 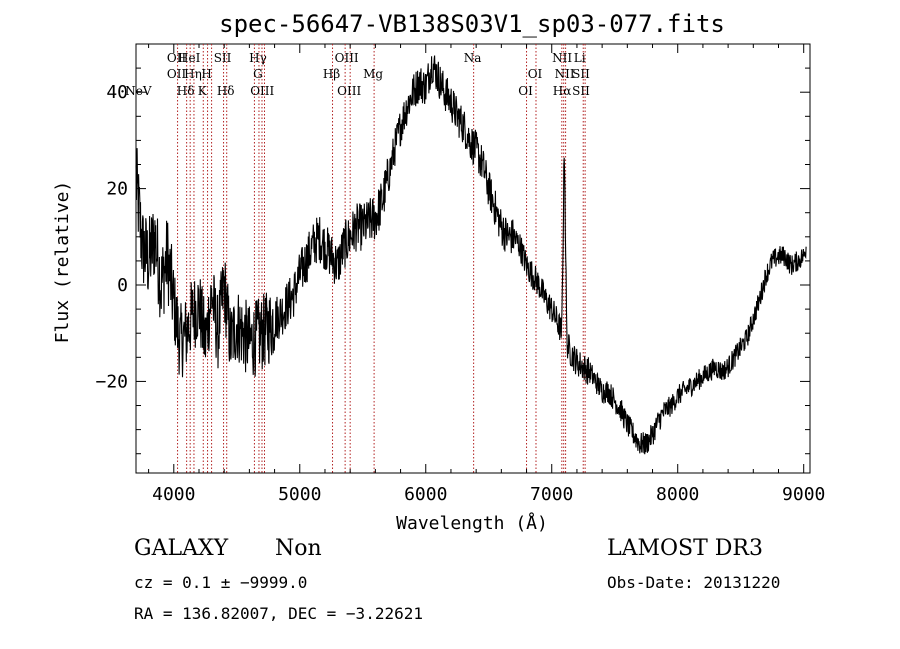 I want to click on emission-line-label: H, so click(x=206, y=74).